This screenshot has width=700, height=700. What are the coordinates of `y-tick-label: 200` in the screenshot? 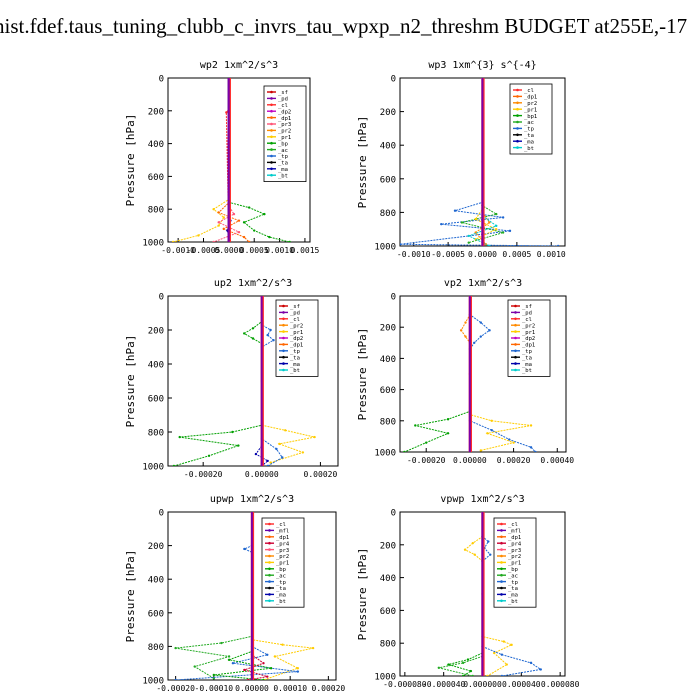 It's located at (156, 112).